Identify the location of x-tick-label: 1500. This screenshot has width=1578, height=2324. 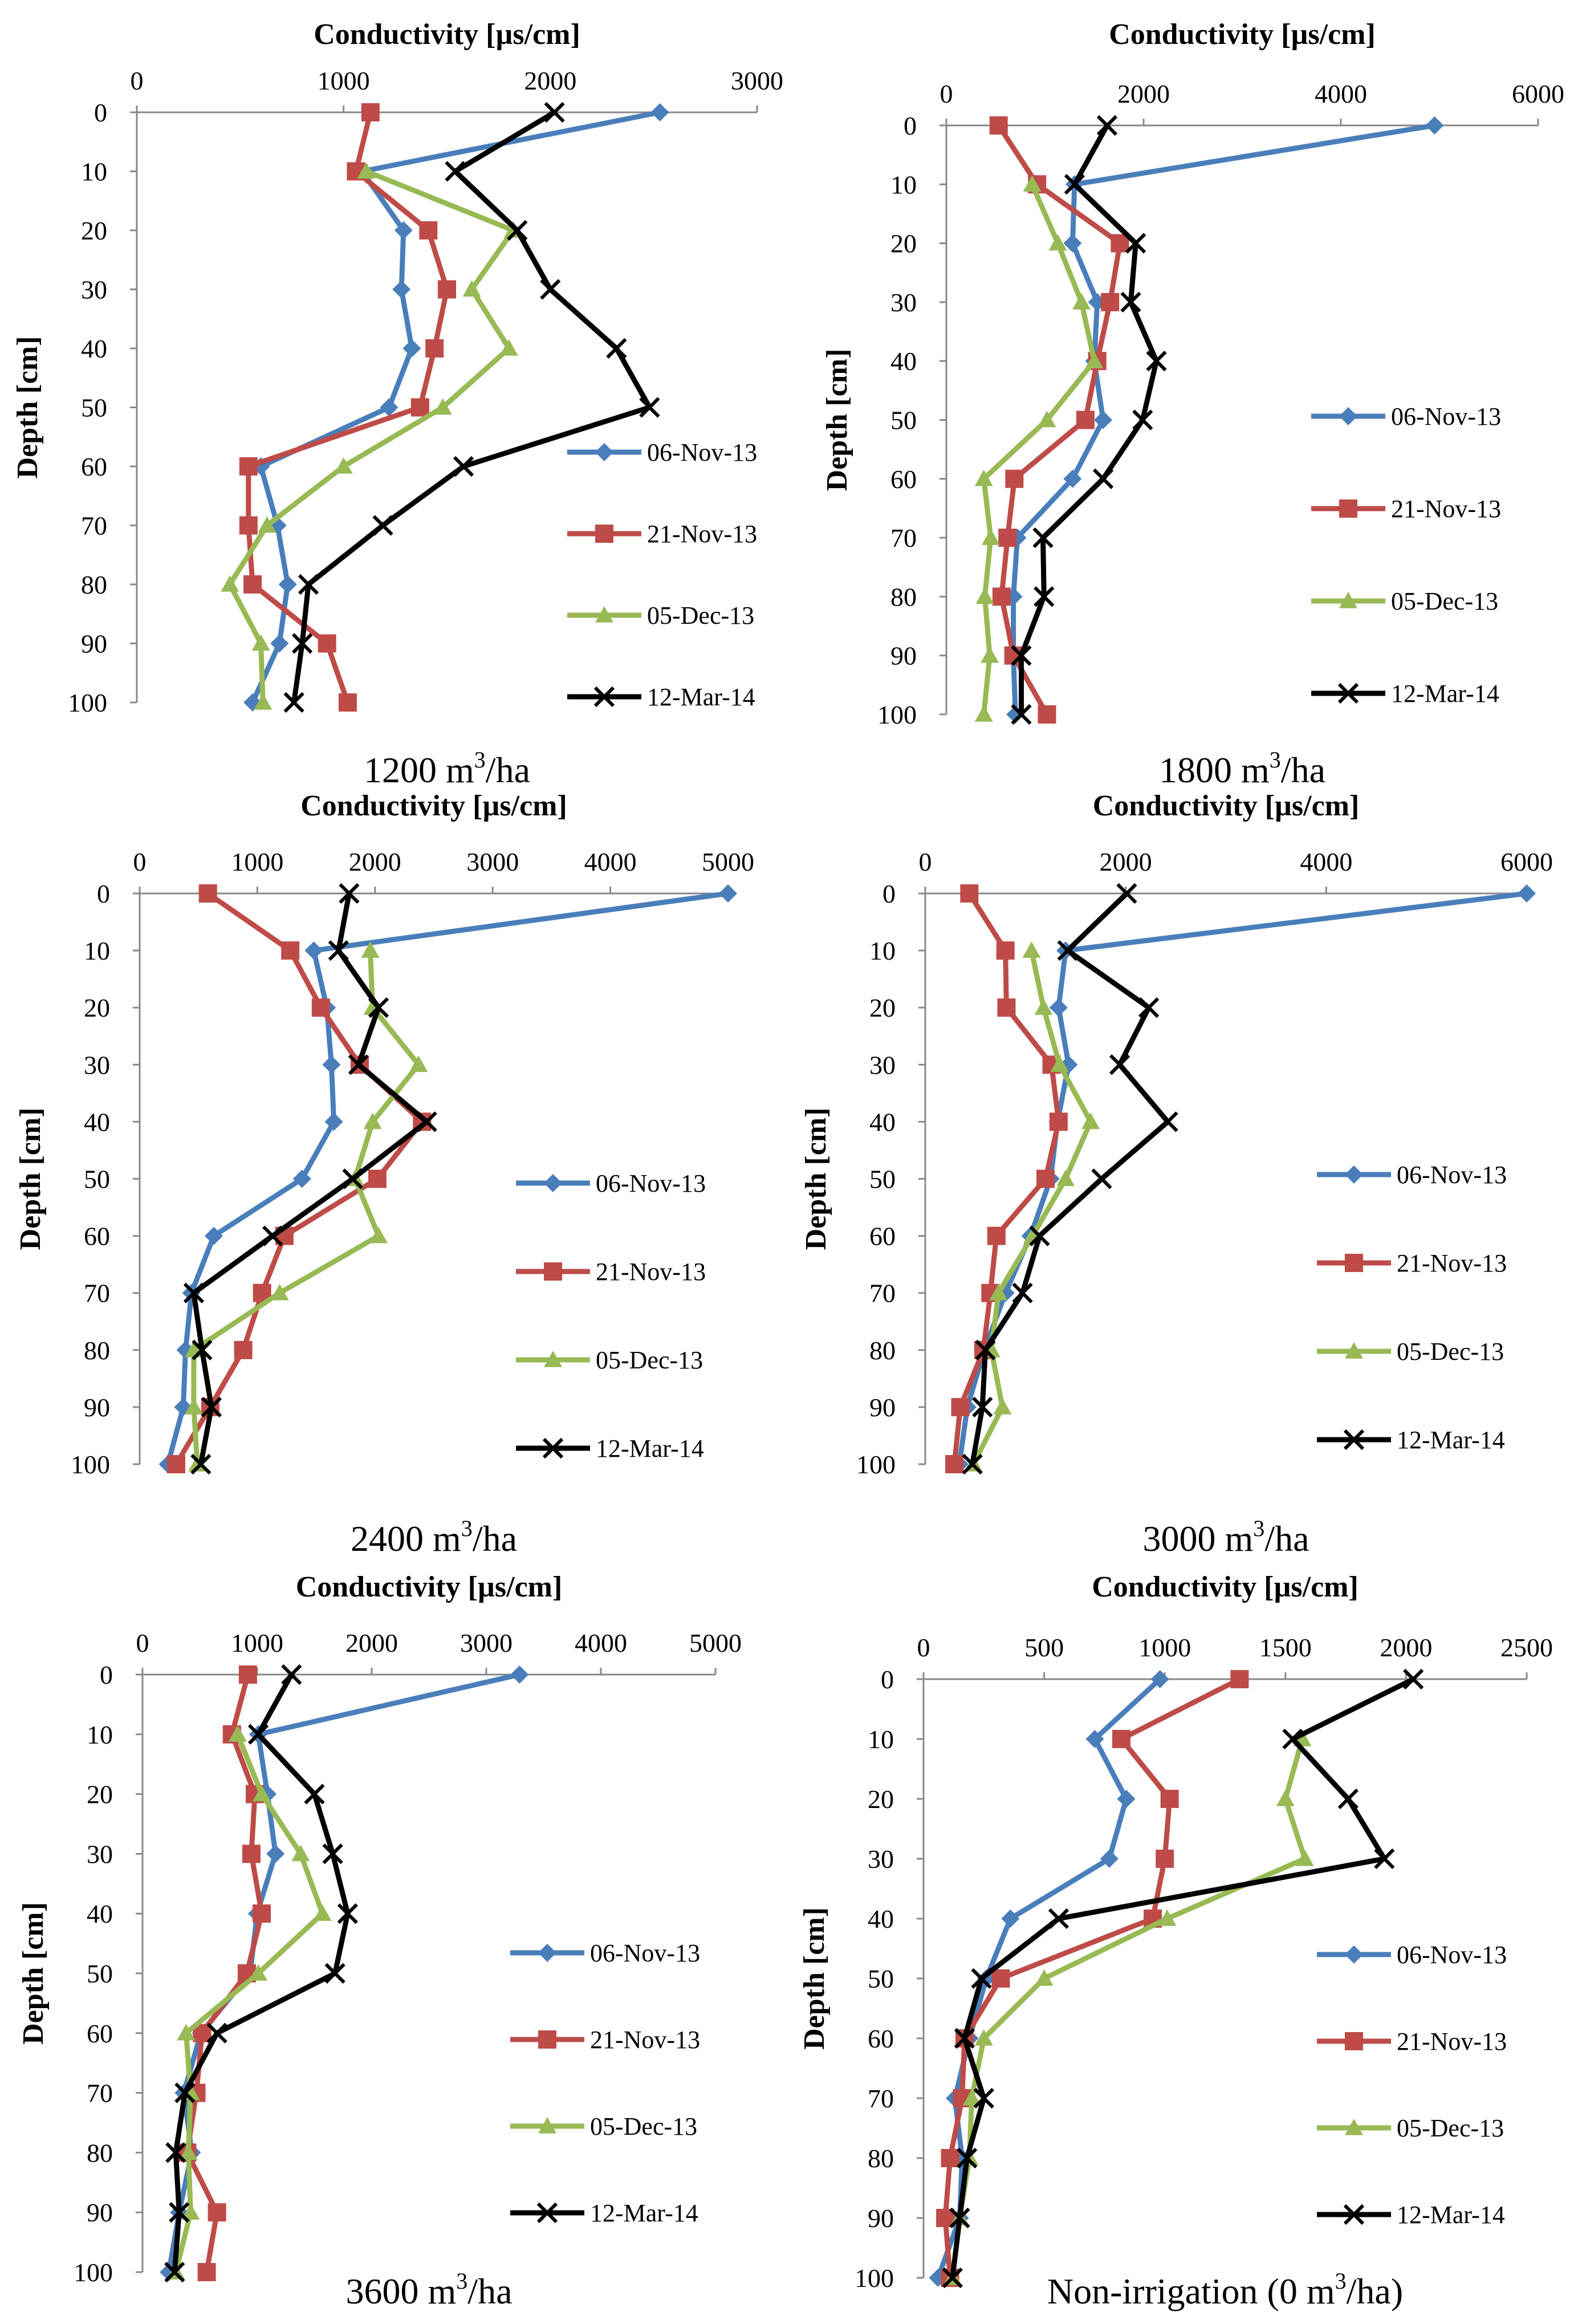
(1286, 1647).